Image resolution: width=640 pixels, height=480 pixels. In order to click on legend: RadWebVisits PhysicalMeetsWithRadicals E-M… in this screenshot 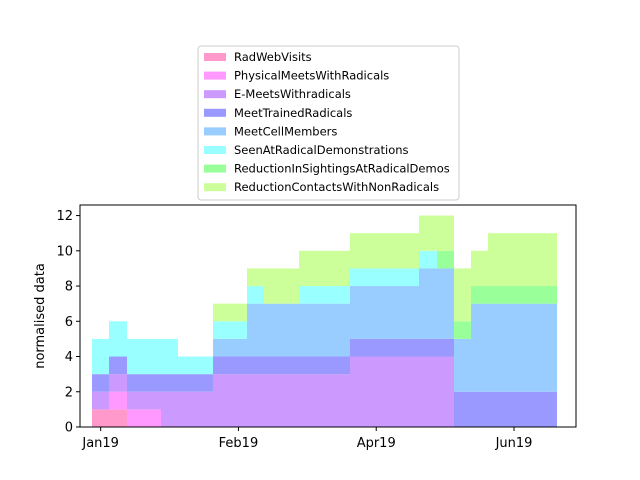, I will do `click(328, 123)`.